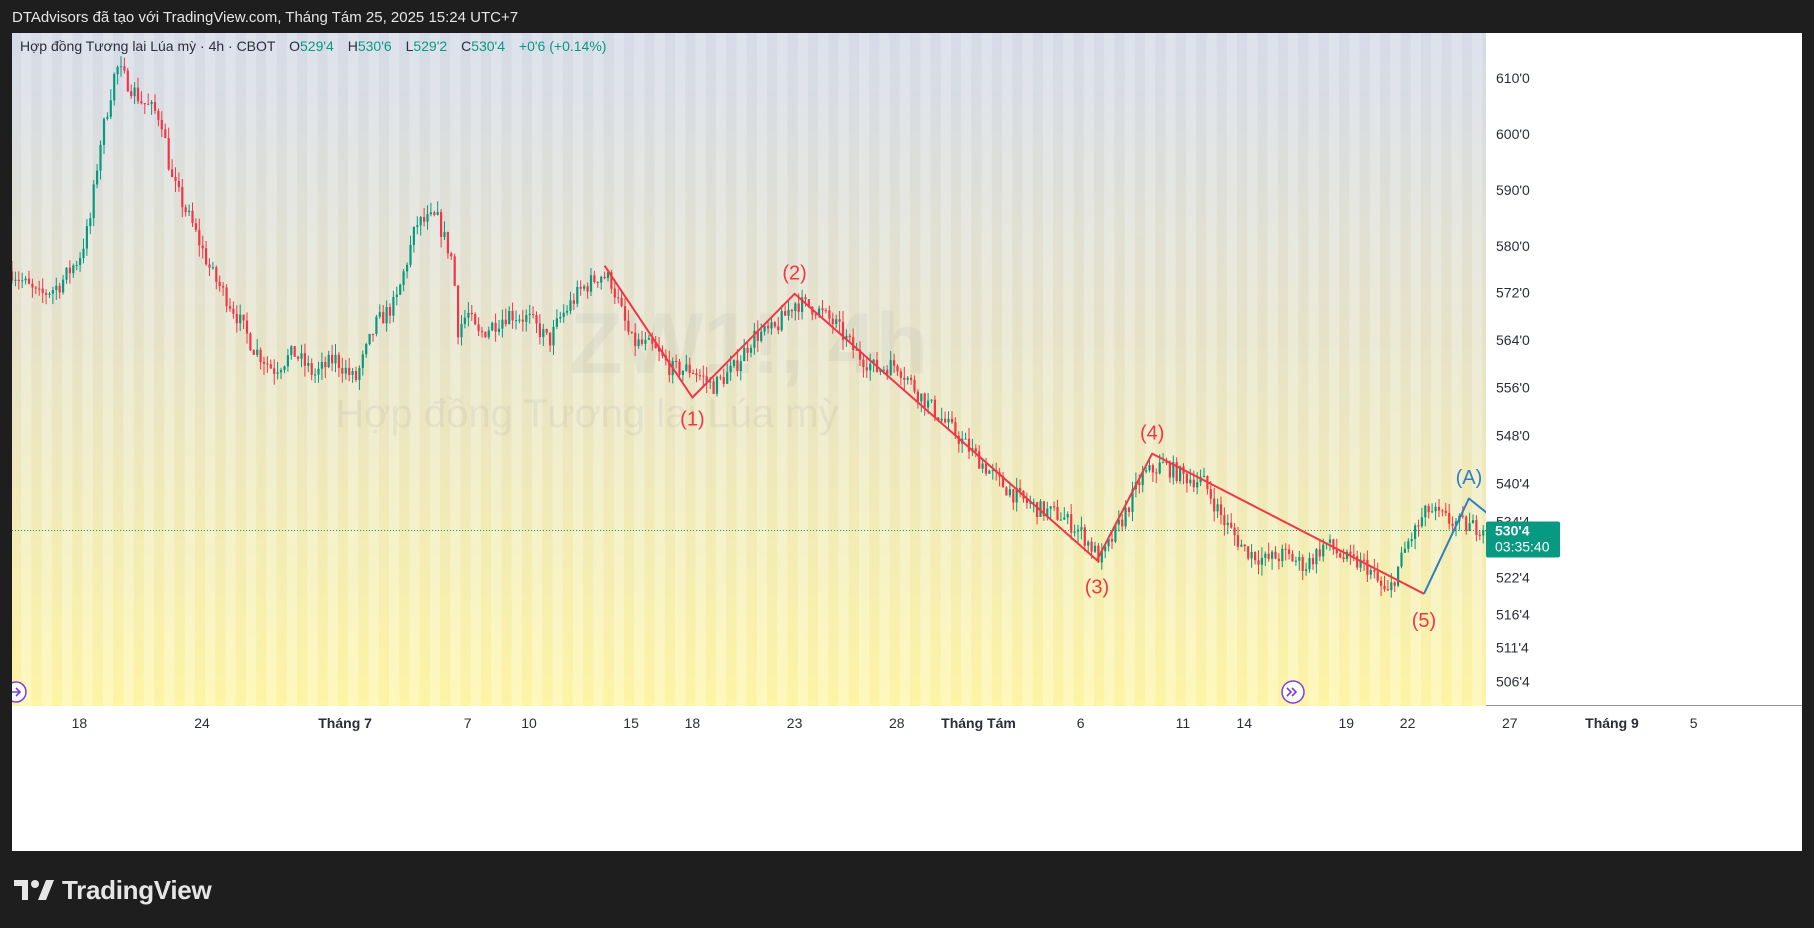 This screenshot has height=928, width=1814. I want to click on price-scale, so click(1644, 369).